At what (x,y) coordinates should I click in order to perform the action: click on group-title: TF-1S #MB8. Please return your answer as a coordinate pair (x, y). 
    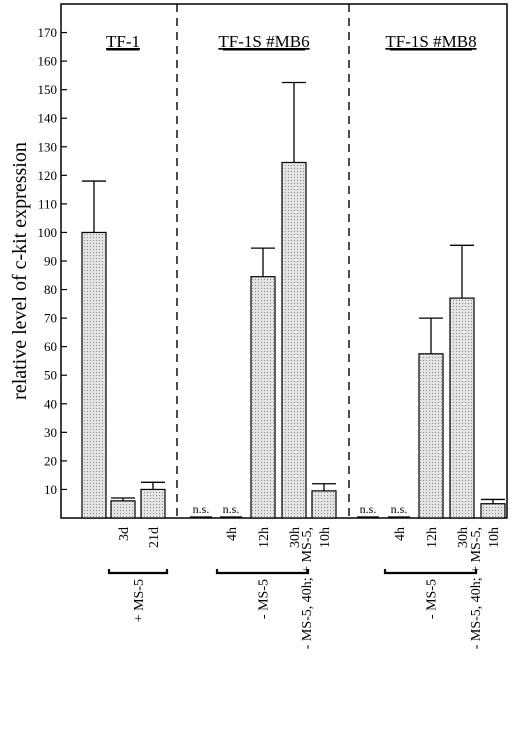
    Looking at the image, I should click on (430, 41).